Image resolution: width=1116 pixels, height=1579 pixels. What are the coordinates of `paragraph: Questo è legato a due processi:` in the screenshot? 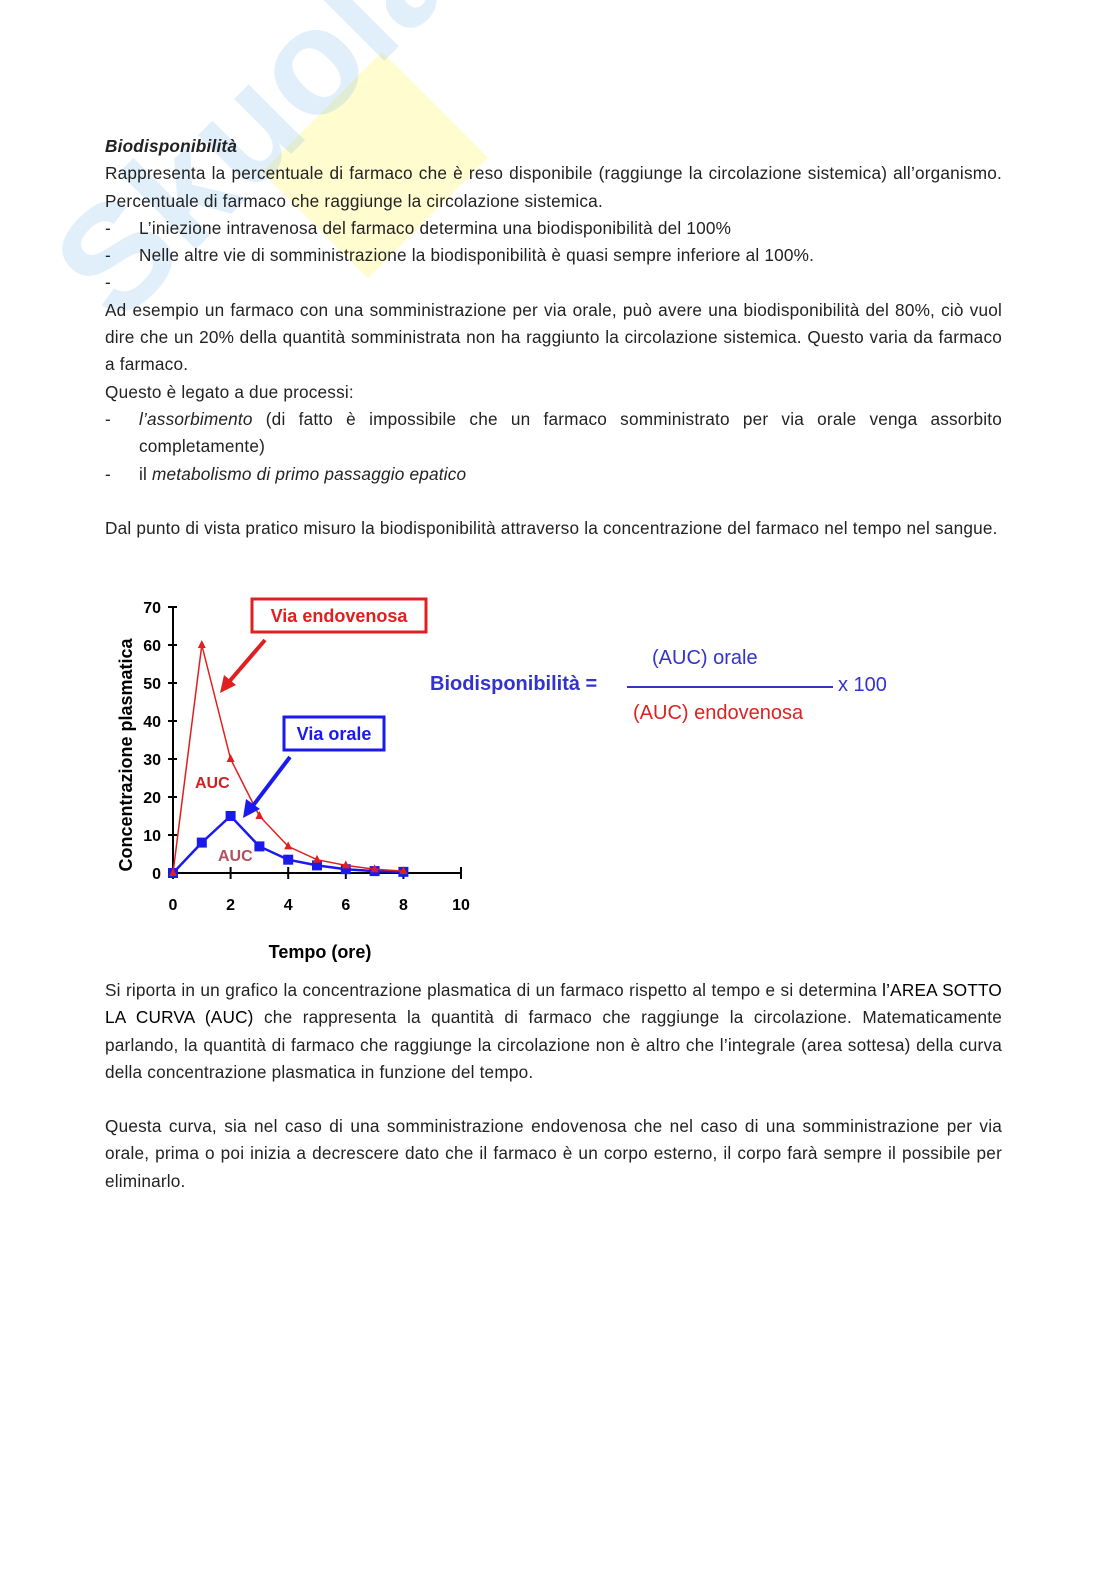 It's located at (229, 391).